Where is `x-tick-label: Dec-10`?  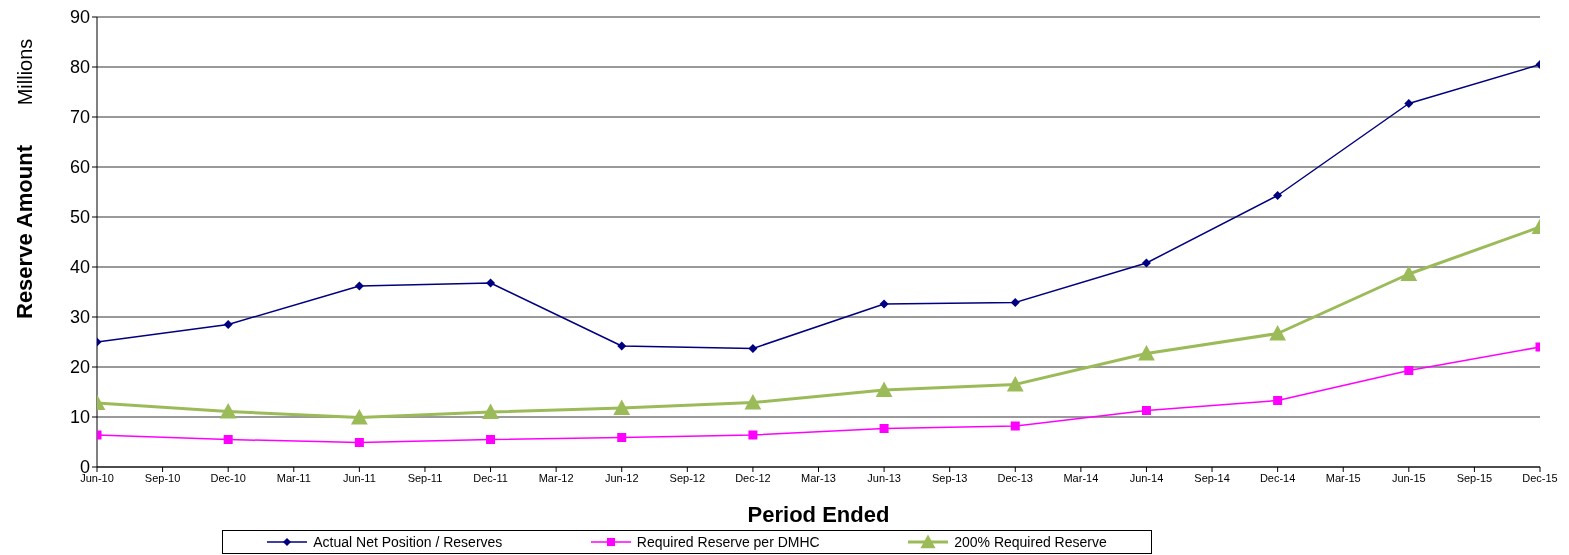
x-tick-label: Dec-10 is located at coordinates (228, 477).